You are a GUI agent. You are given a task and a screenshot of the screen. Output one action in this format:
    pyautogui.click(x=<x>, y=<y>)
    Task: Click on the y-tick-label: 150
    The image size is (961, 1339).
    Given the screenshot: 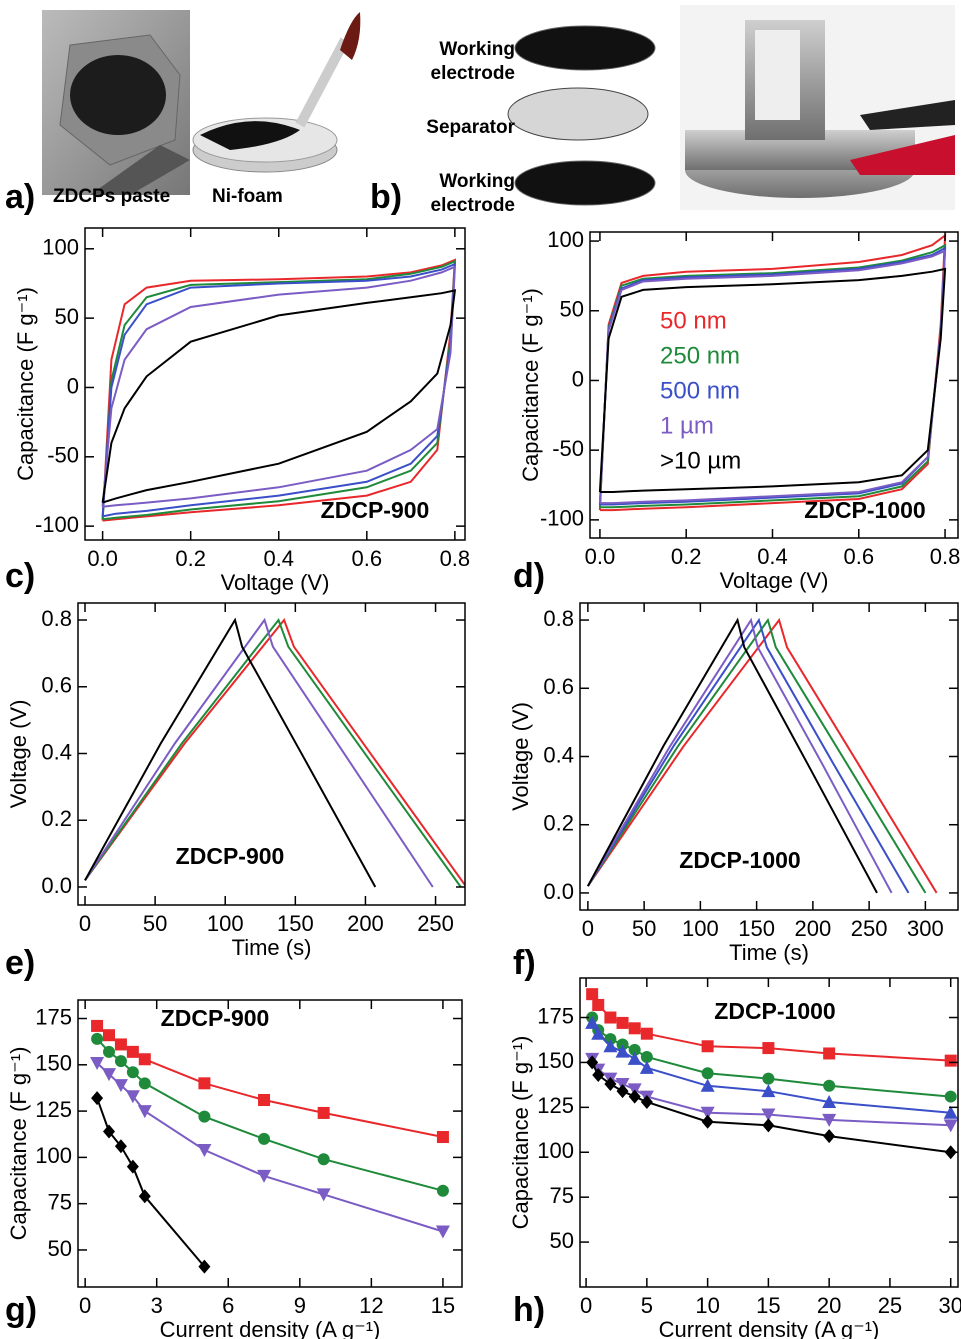 What is the action you would take?
    pyautogui.click(x=555, y=1060)
    